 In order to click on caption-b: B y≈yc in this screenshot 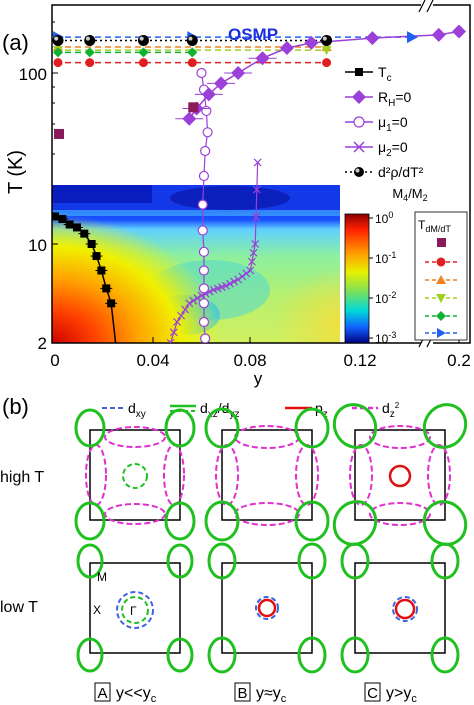, I will do `click(260, 693)`.